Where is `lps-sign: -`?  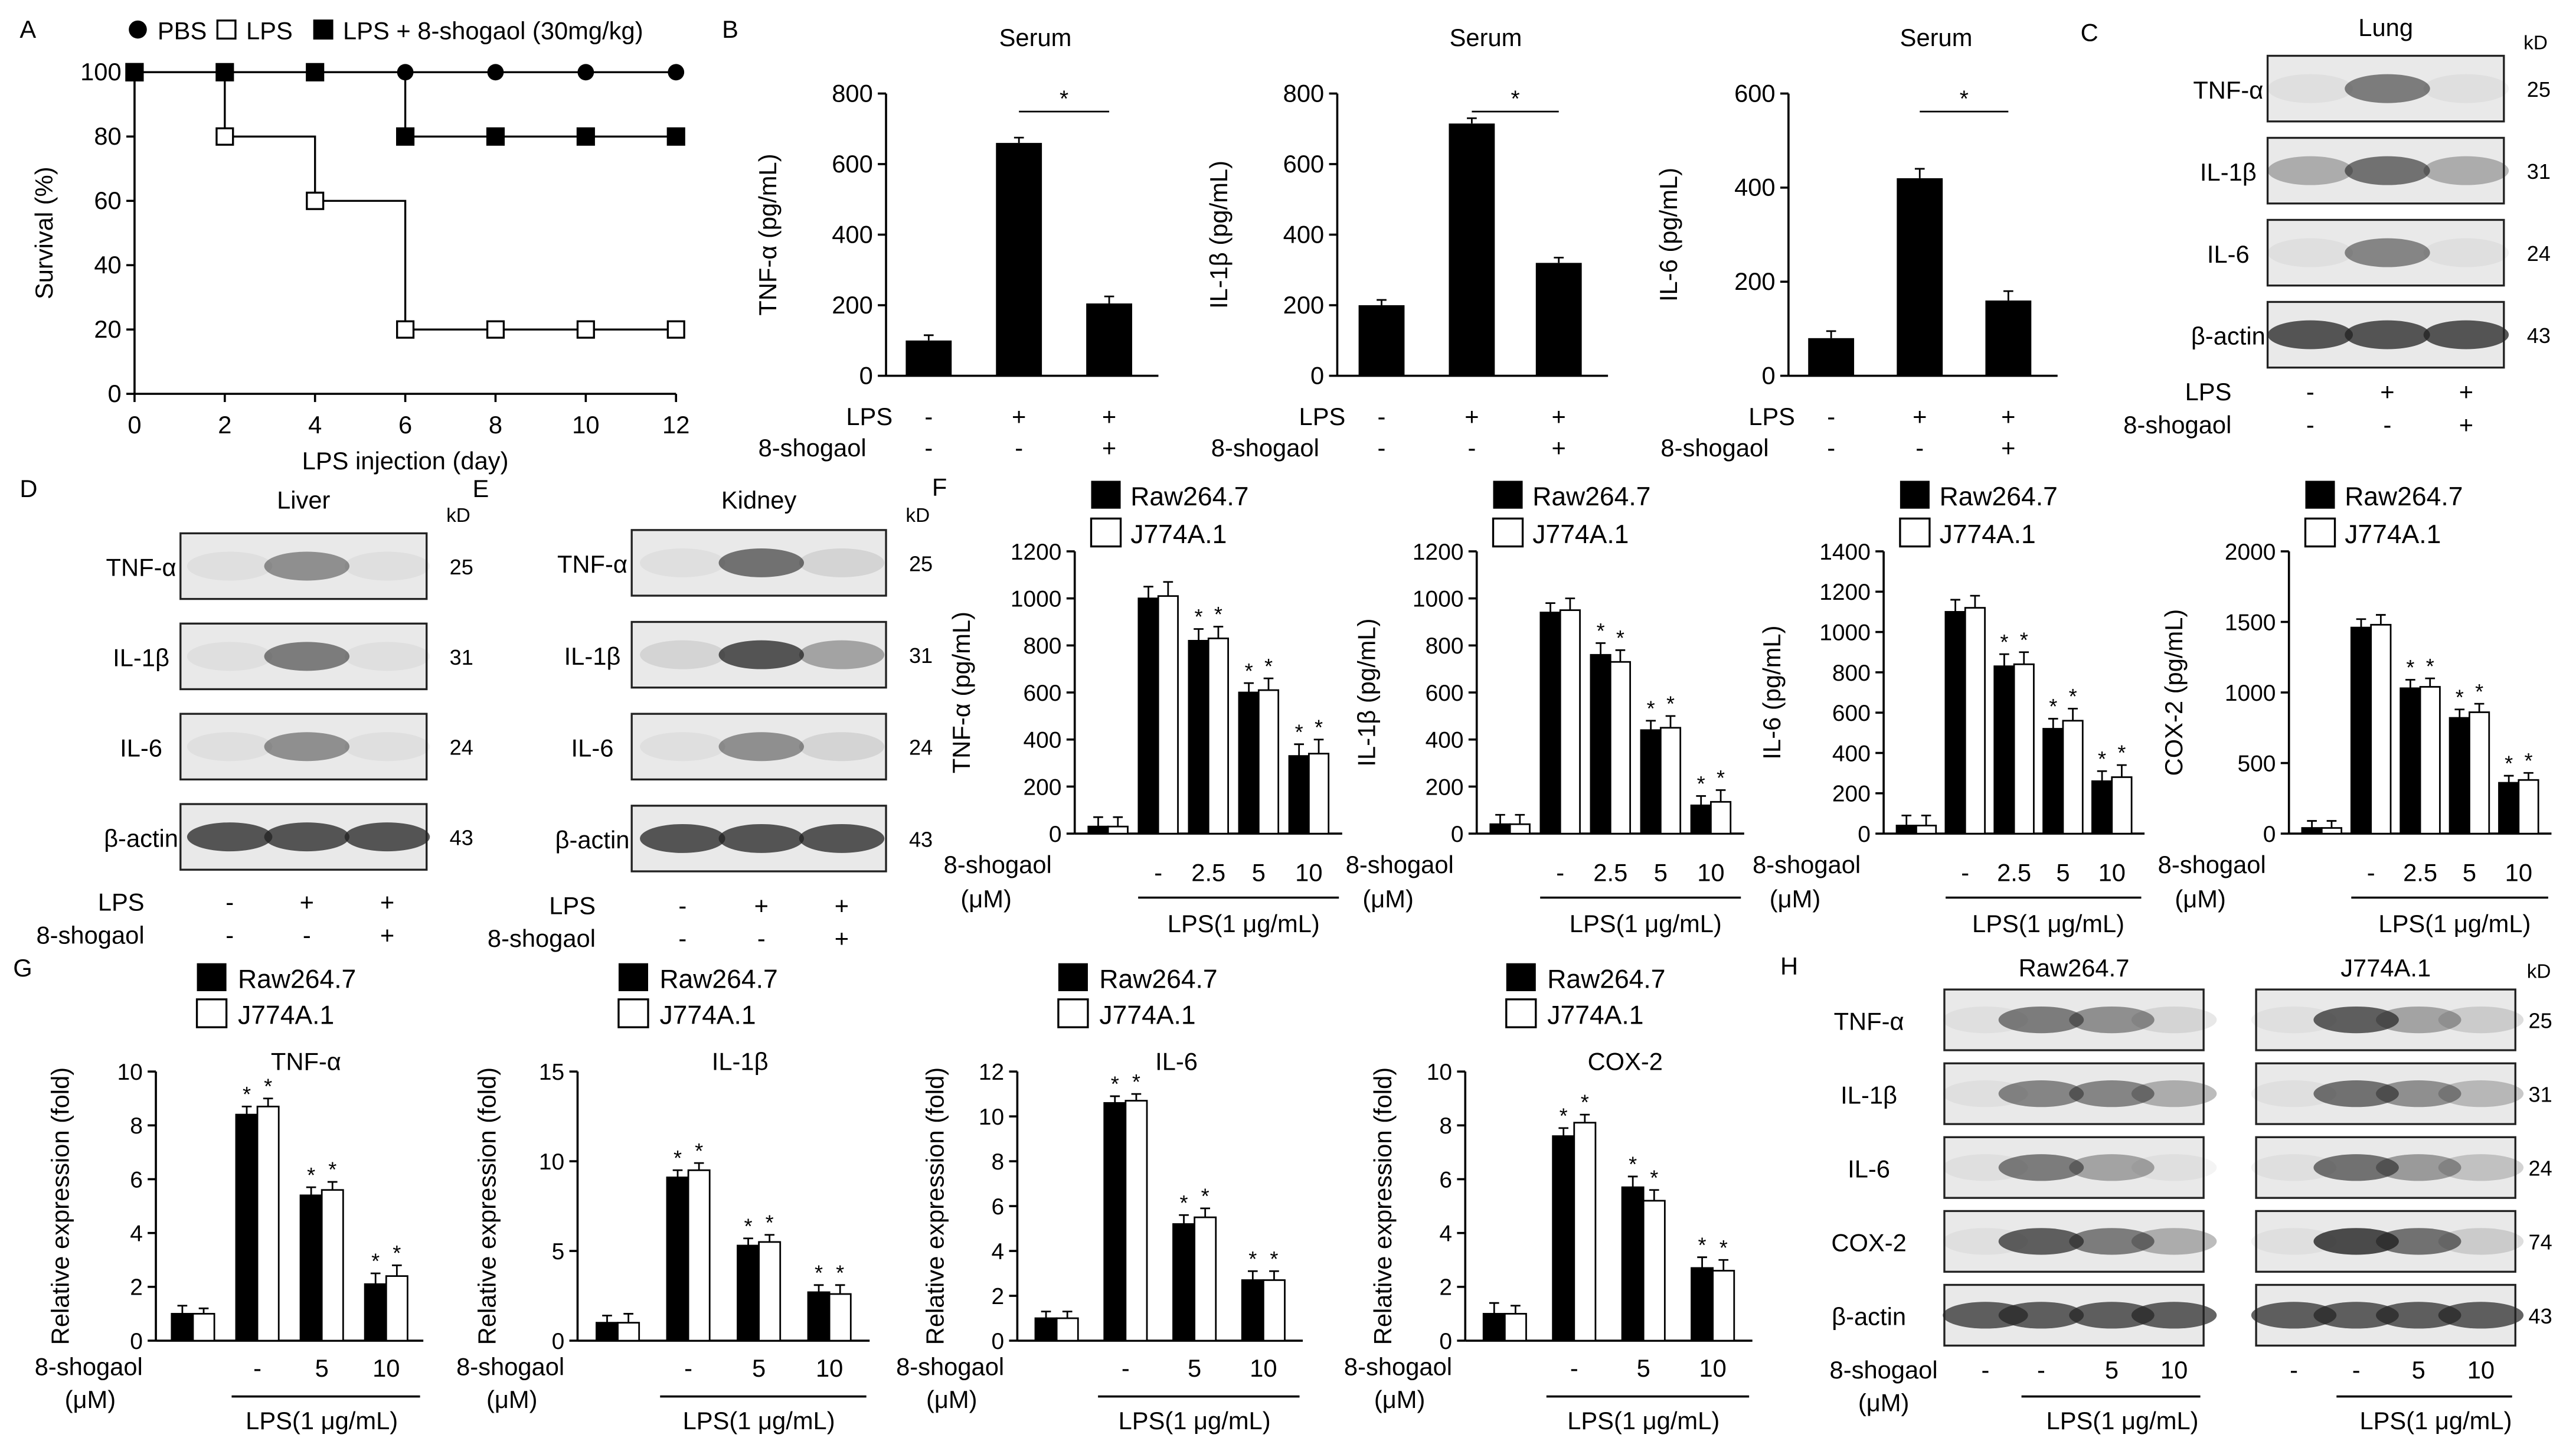
lps-sign: - is located at coordinates (928, 416).